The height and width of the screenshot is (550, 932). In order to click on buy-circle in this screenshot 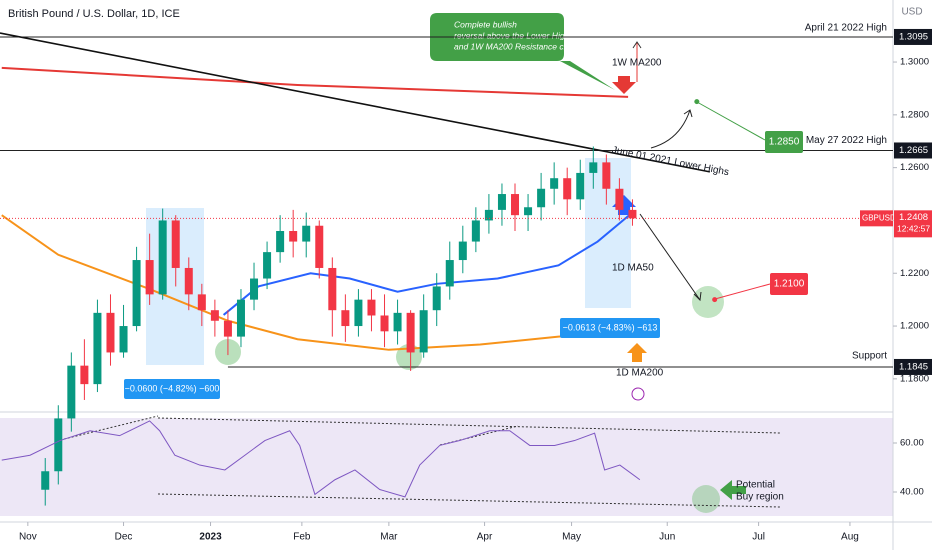, I will do `click(706, 499)`.